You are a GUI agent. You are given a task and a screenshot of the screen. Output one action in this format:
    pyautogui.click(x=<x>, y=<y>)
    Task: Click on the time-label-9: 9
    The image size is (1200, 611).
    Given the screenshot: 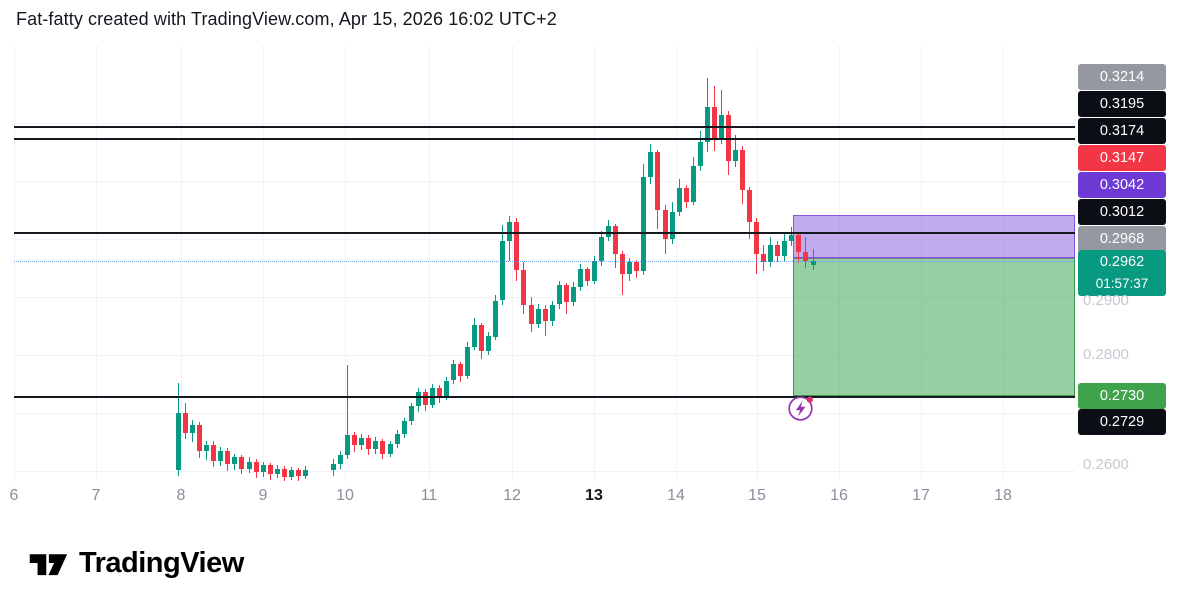 What is the action you would take?
    pyautogui.click(x=263, y=495)
    